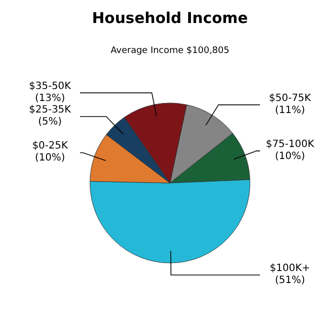 The image size is (325, 325). What do you see at coordinates (50, 110) in the screenshot?
I see `slice-label: $25-35K` at bounding box center [50, 110].